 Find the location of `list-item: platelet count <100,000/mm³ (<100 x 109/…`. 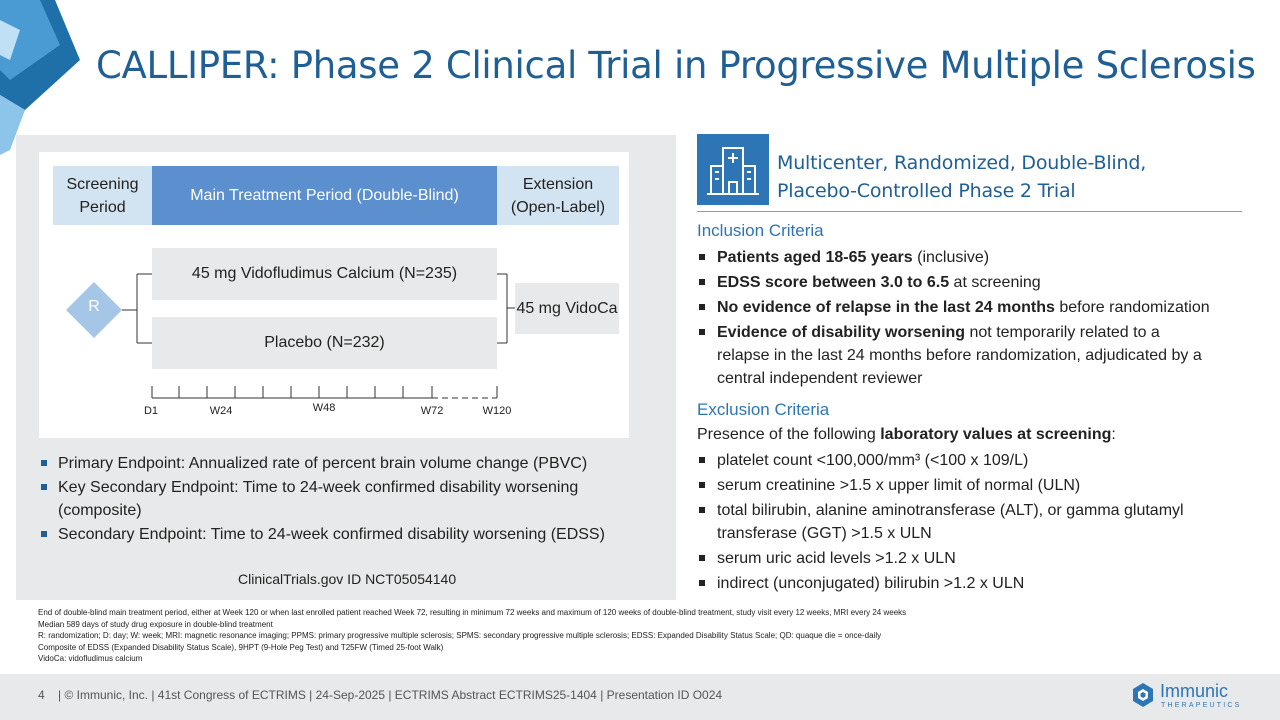

list-item: platelet count <100,000/mm³ (<100 x 109/… is located at coordinates (969, 460).